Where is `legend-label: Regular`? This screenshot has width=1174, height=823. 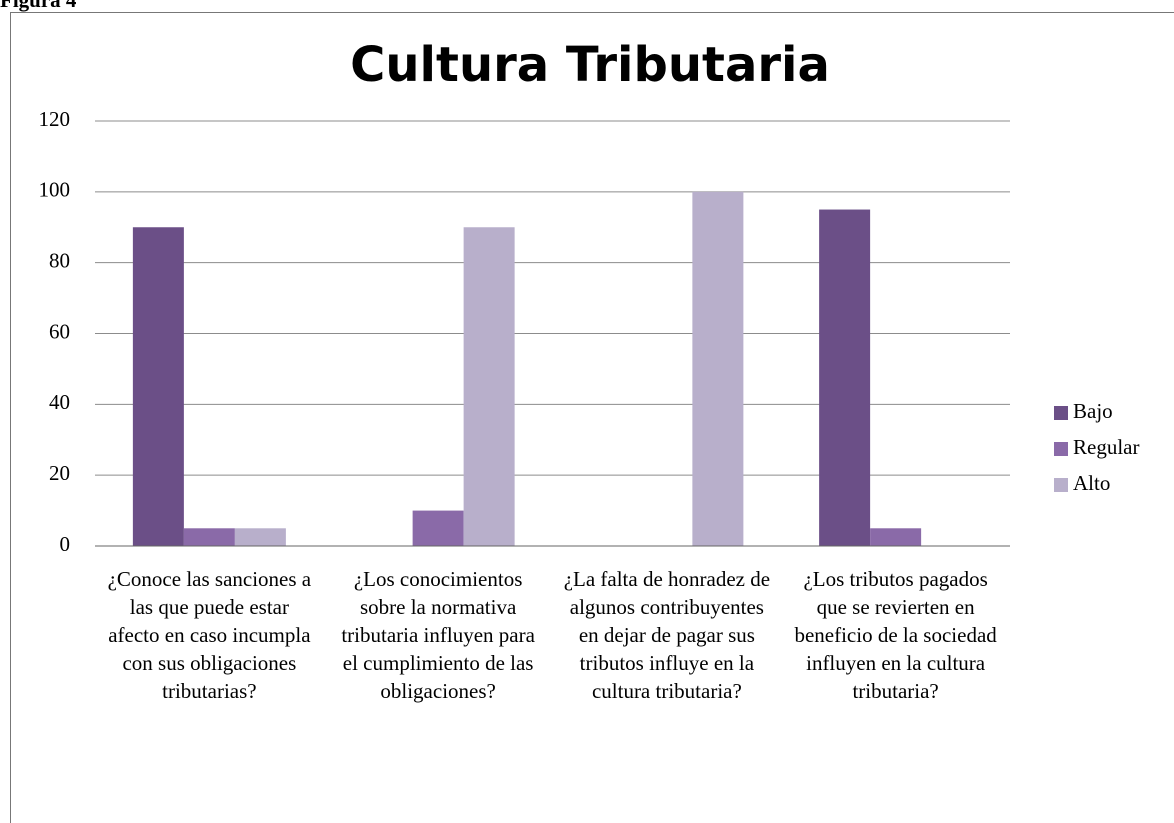 legend-label: Regular is located at coordinates (1106, 447).